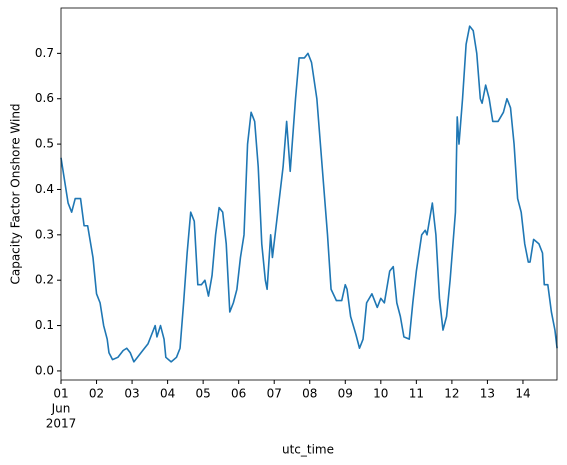 Image resolution: width=567 pixels, height=465 pixels. What do you see at coordinates (44, 370) in the screenshot?
I see `y-tick-label: 0.0` at bounding box center [44, 370].